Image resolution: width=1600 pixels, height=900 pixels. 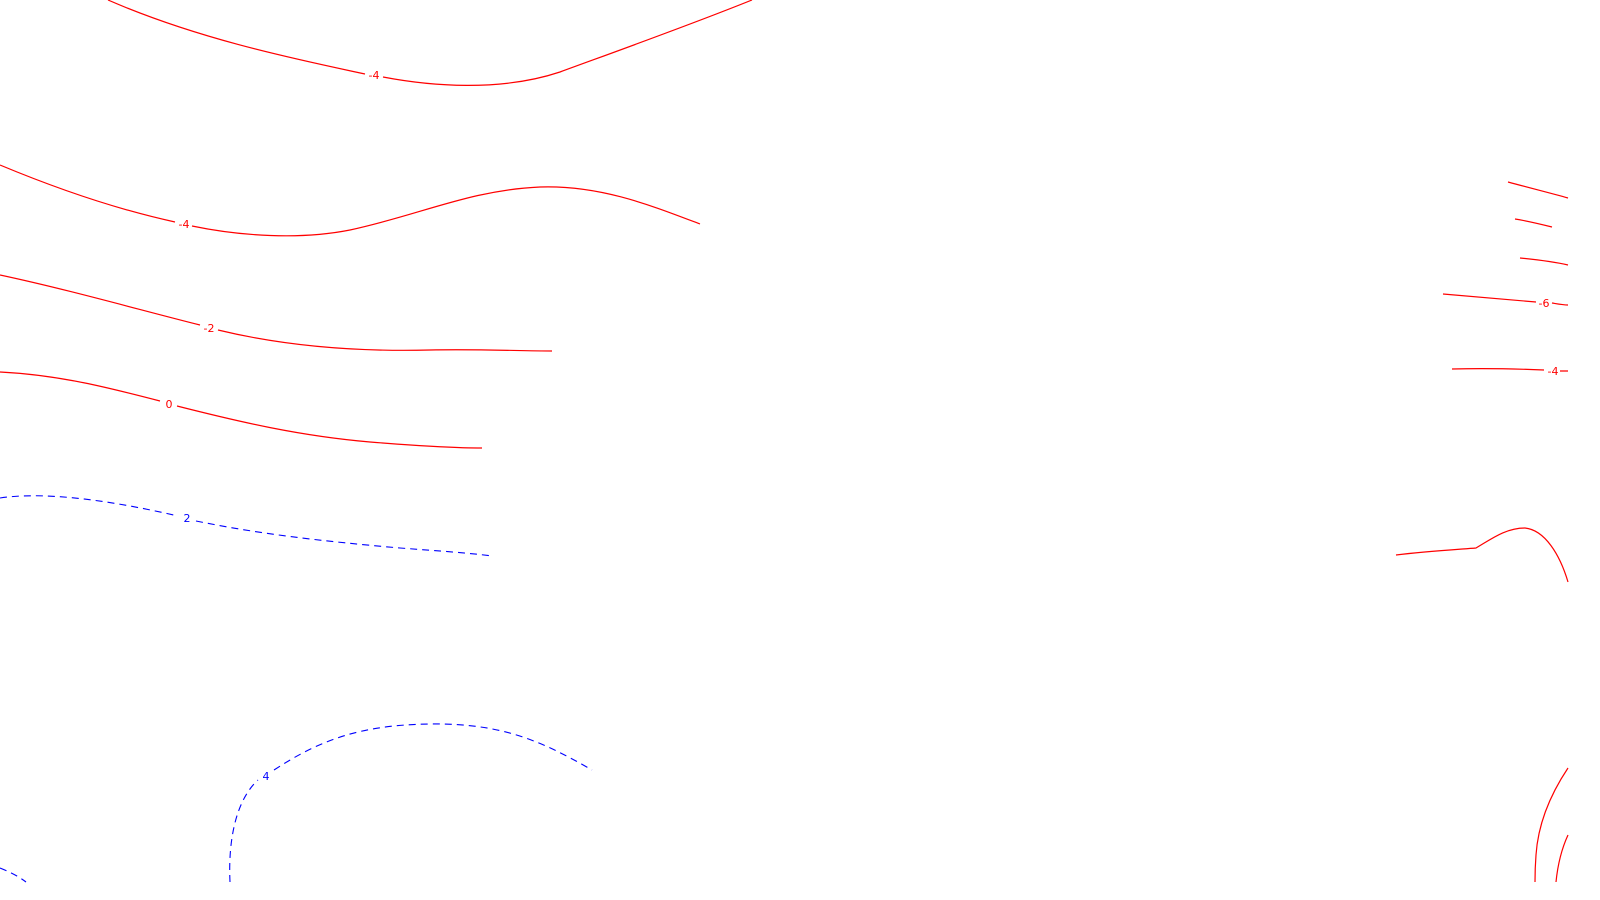 What do you see at coordinates (266, 776) in the screenshot?
I see `contour-label: 4` at bounding box center [266, 776].